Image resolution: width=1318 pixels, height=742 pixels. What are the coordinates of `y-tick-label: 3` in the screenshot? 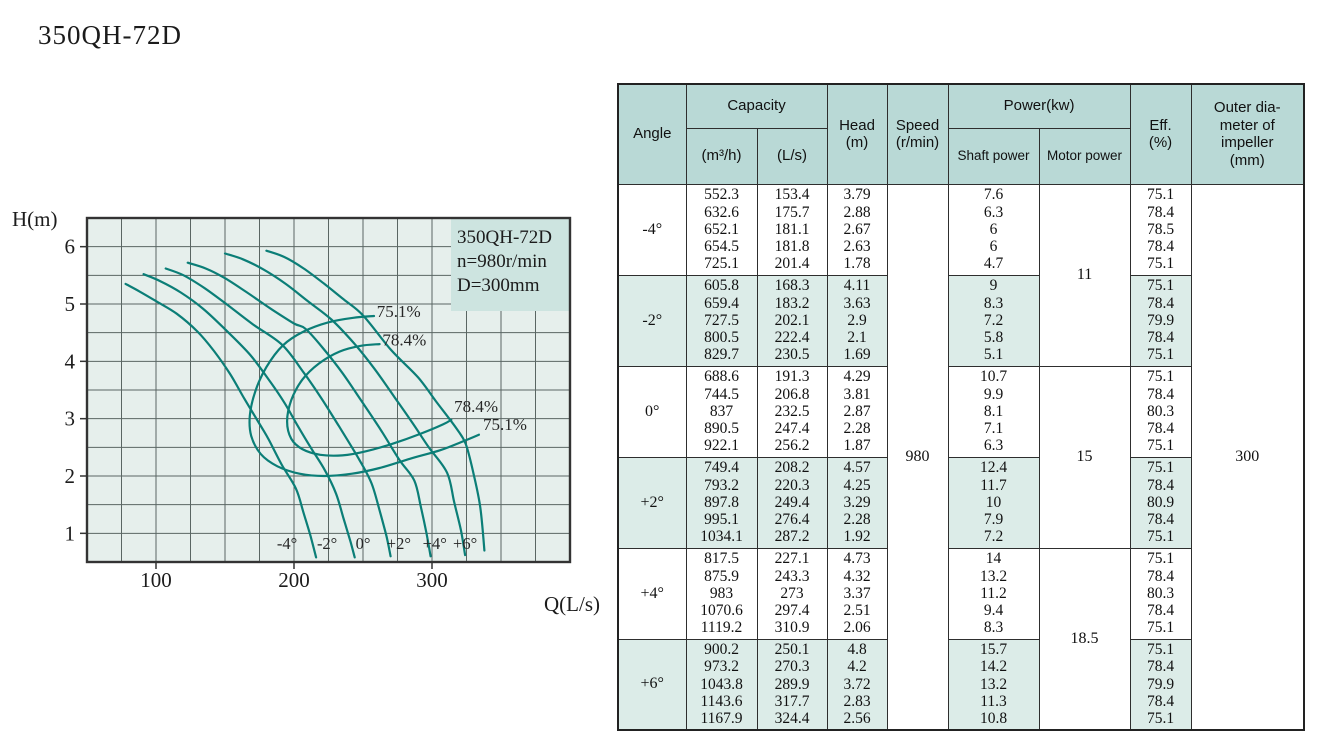 It's located at (70, 419).